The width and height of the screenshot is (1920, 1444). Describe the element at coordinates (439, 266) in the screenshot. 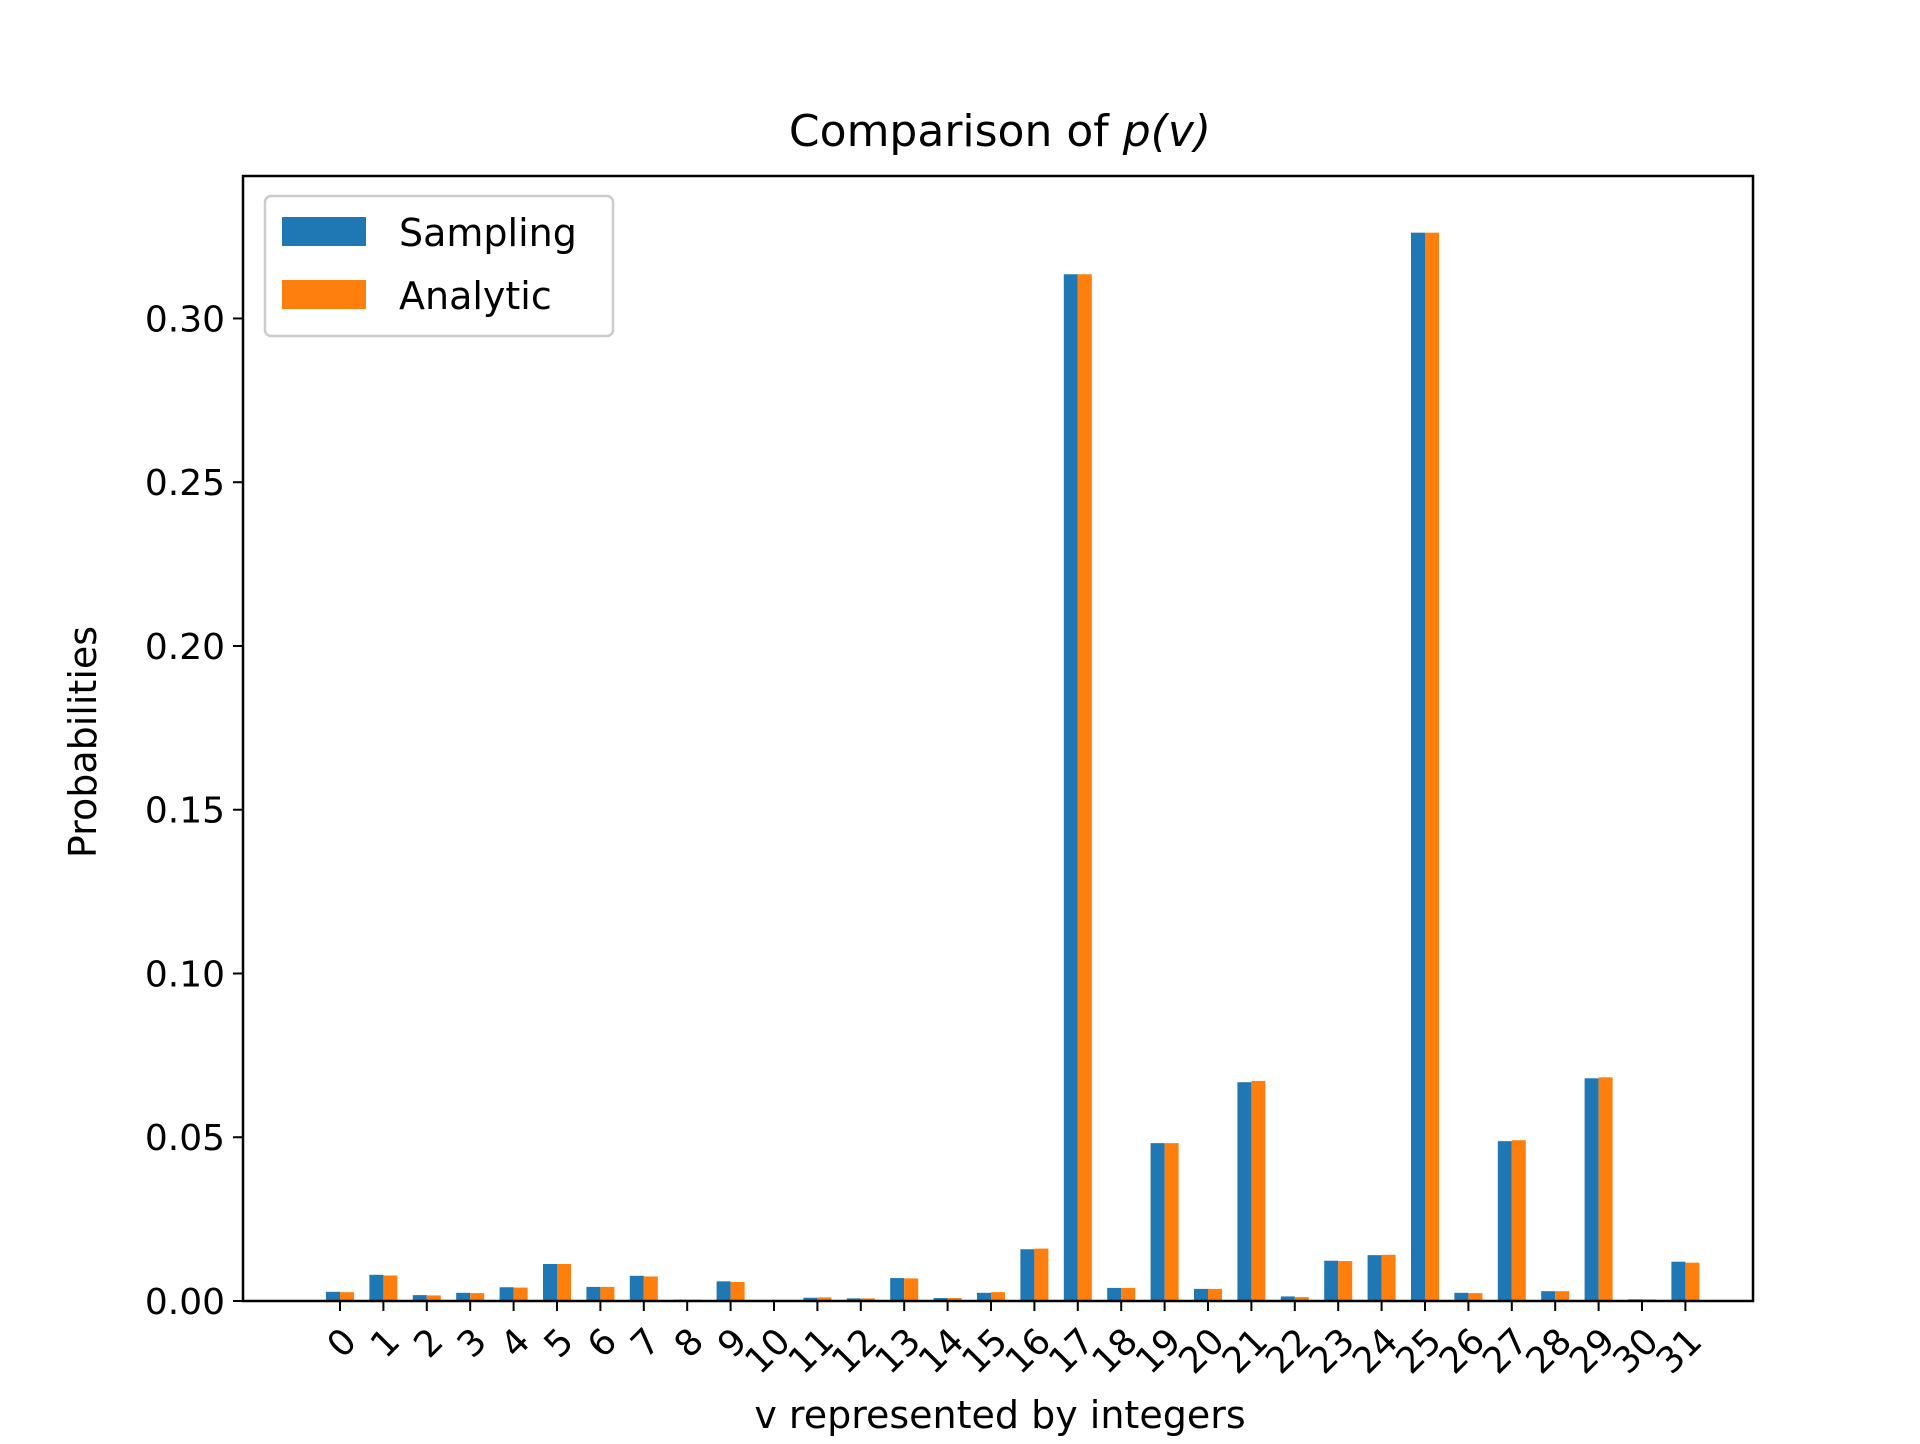

I see `legend: Sampling Analytic` at that location.